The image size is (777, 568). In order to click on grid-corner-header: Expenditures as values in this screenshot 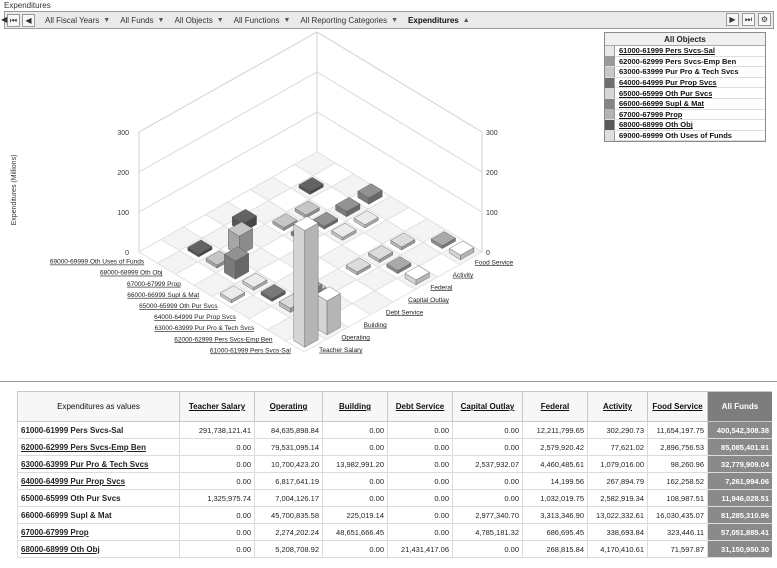, I will do `click(98, 406)`.